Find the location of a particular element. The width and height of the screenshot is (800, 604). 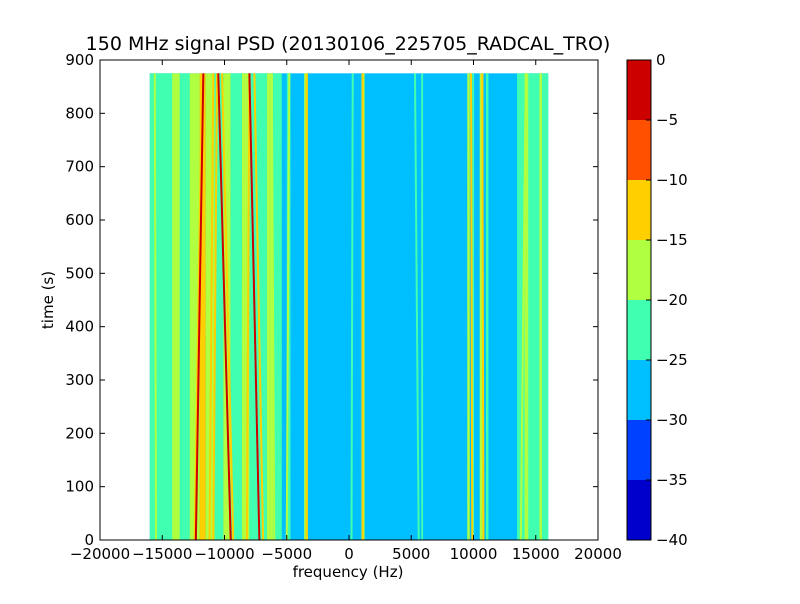

colorbar-tick-label: −20 is located at coordinates (672, 300).